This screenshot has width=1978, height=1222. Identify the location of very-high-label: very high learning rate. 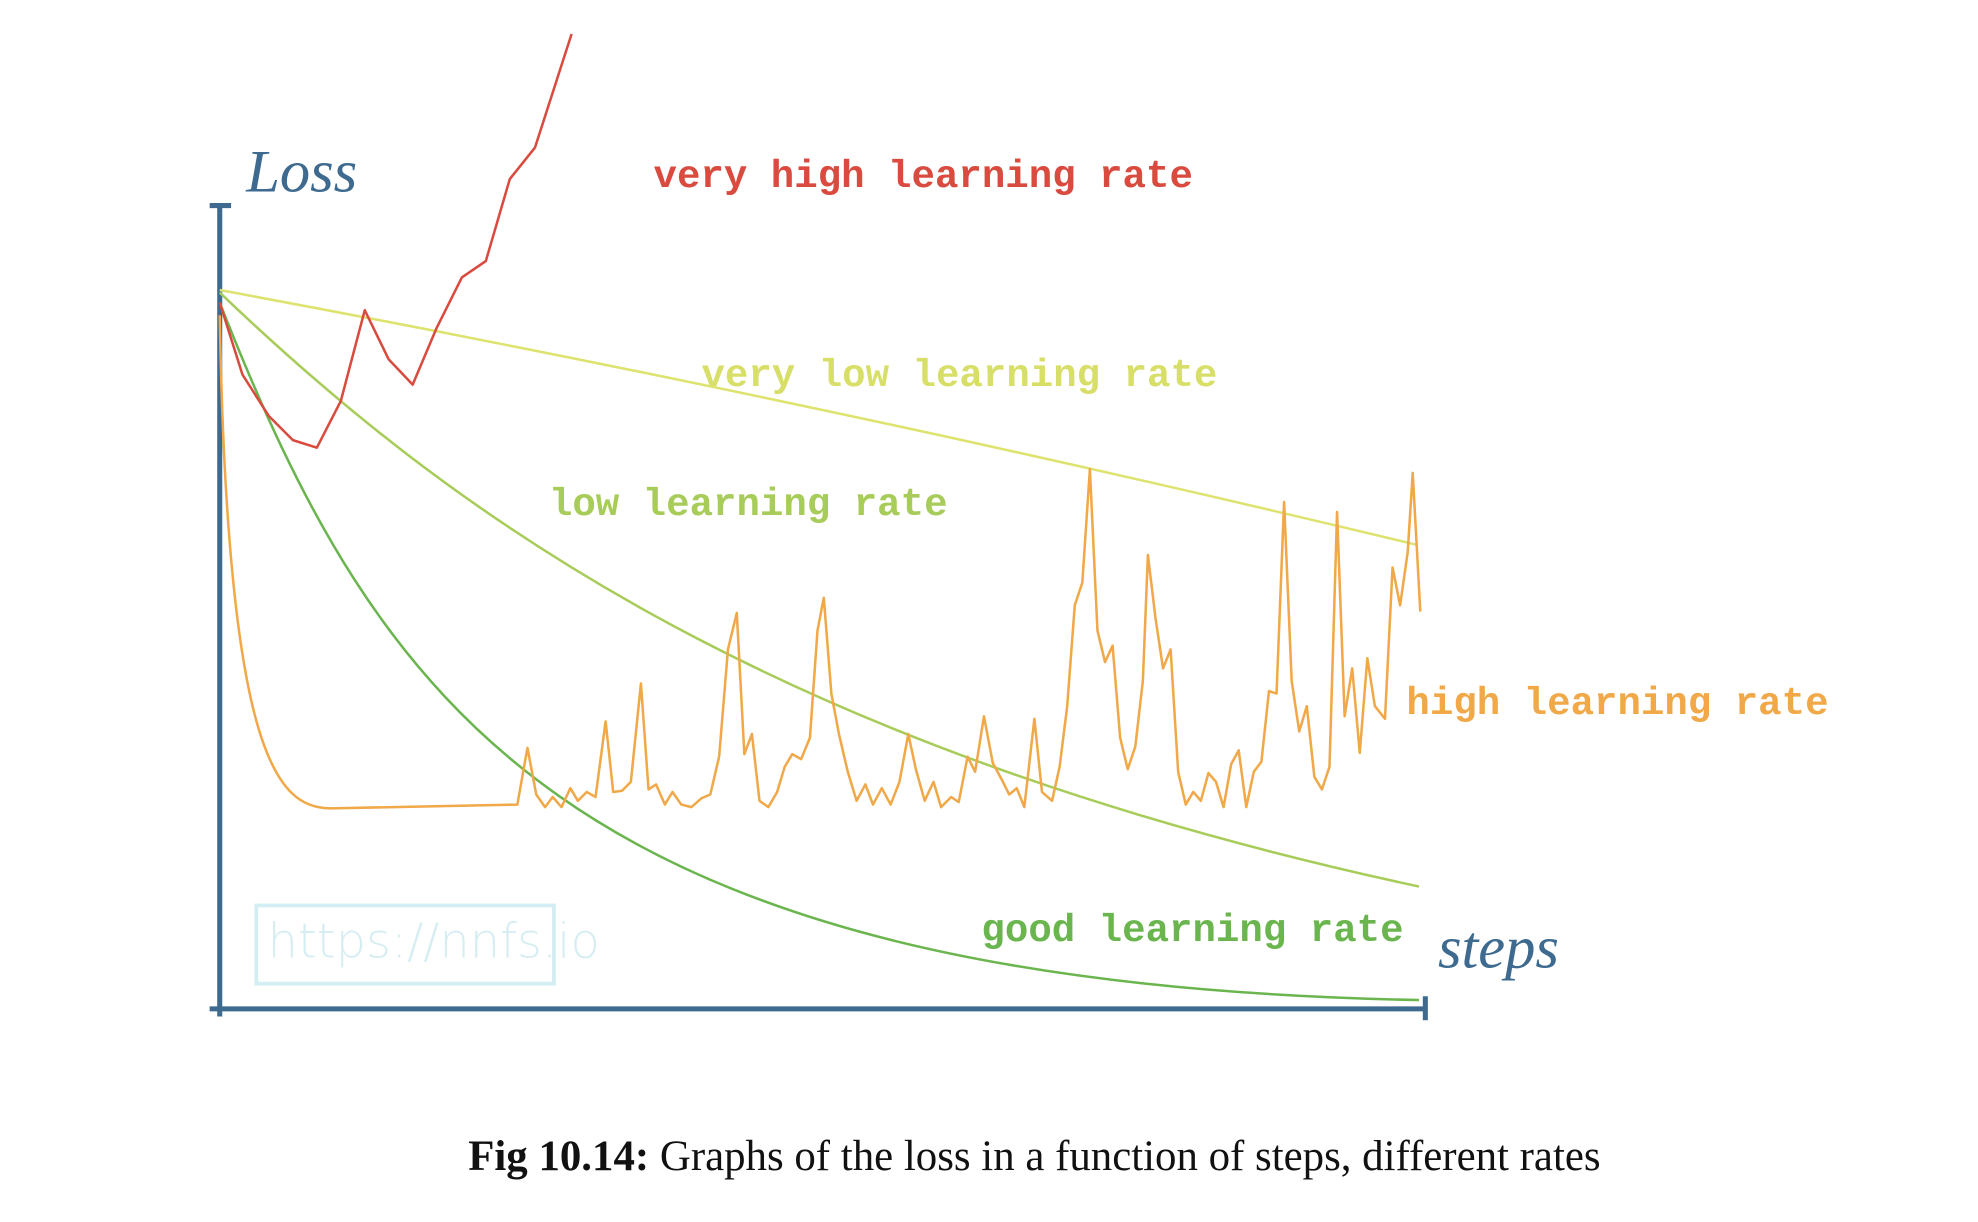
(923, 176).